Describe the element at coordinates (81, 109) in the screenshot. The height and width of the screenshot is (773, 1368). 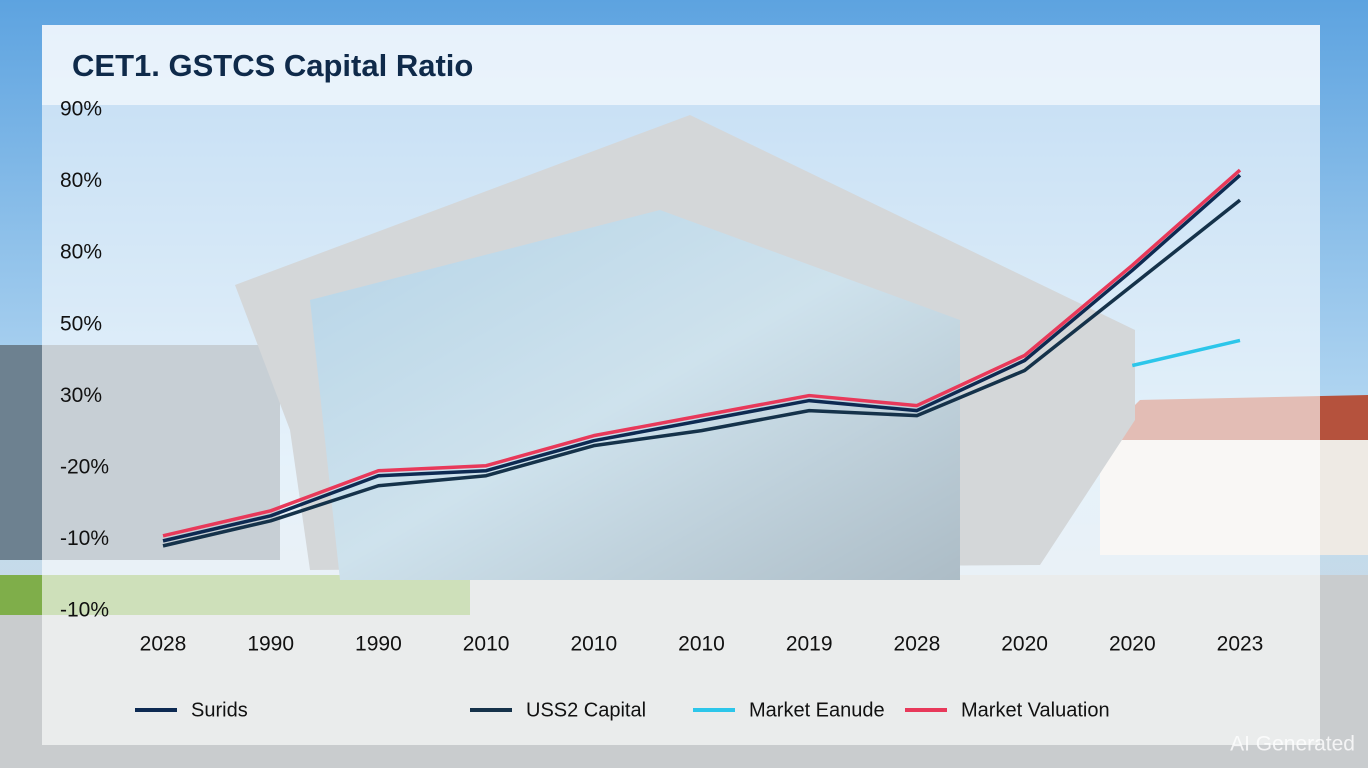
I see `y-tick-label: 90%` at that location.